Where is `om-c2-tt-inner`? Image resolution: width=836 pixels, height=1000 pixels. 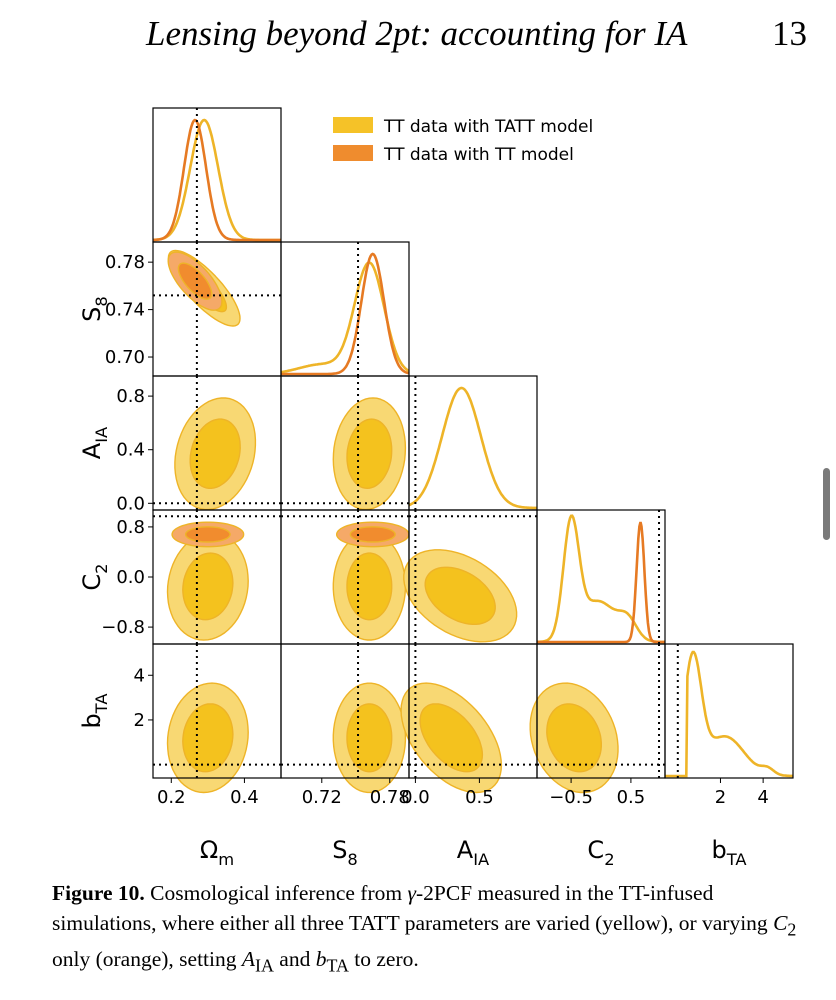 om-c2-tt-inner is located at coordinates (208, 534).